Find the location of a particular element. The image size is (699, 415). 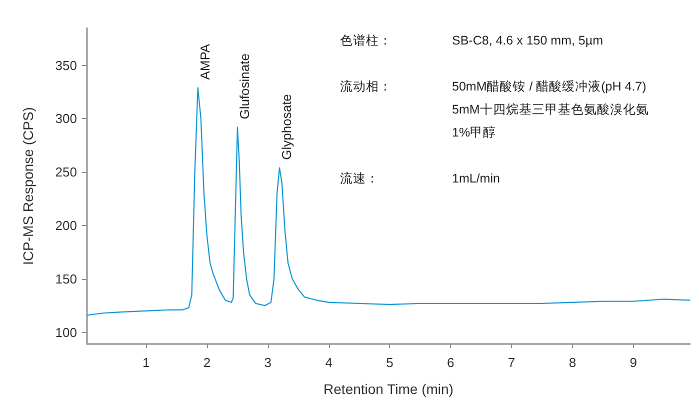

y-axis-title: ICP-MS Response (CPS) is located at coordinates (28, 186).